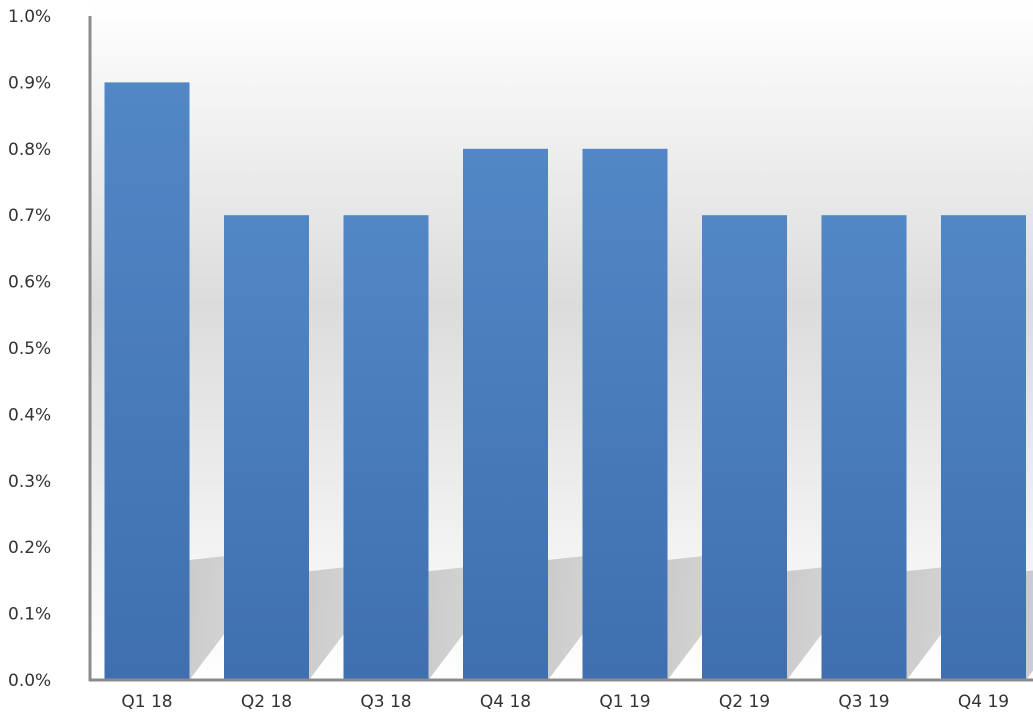  What do you see at coordinates (29, 415) in the screenshot?
I see `y-tick-label: 0.4%` at bounding box center [29, 415].